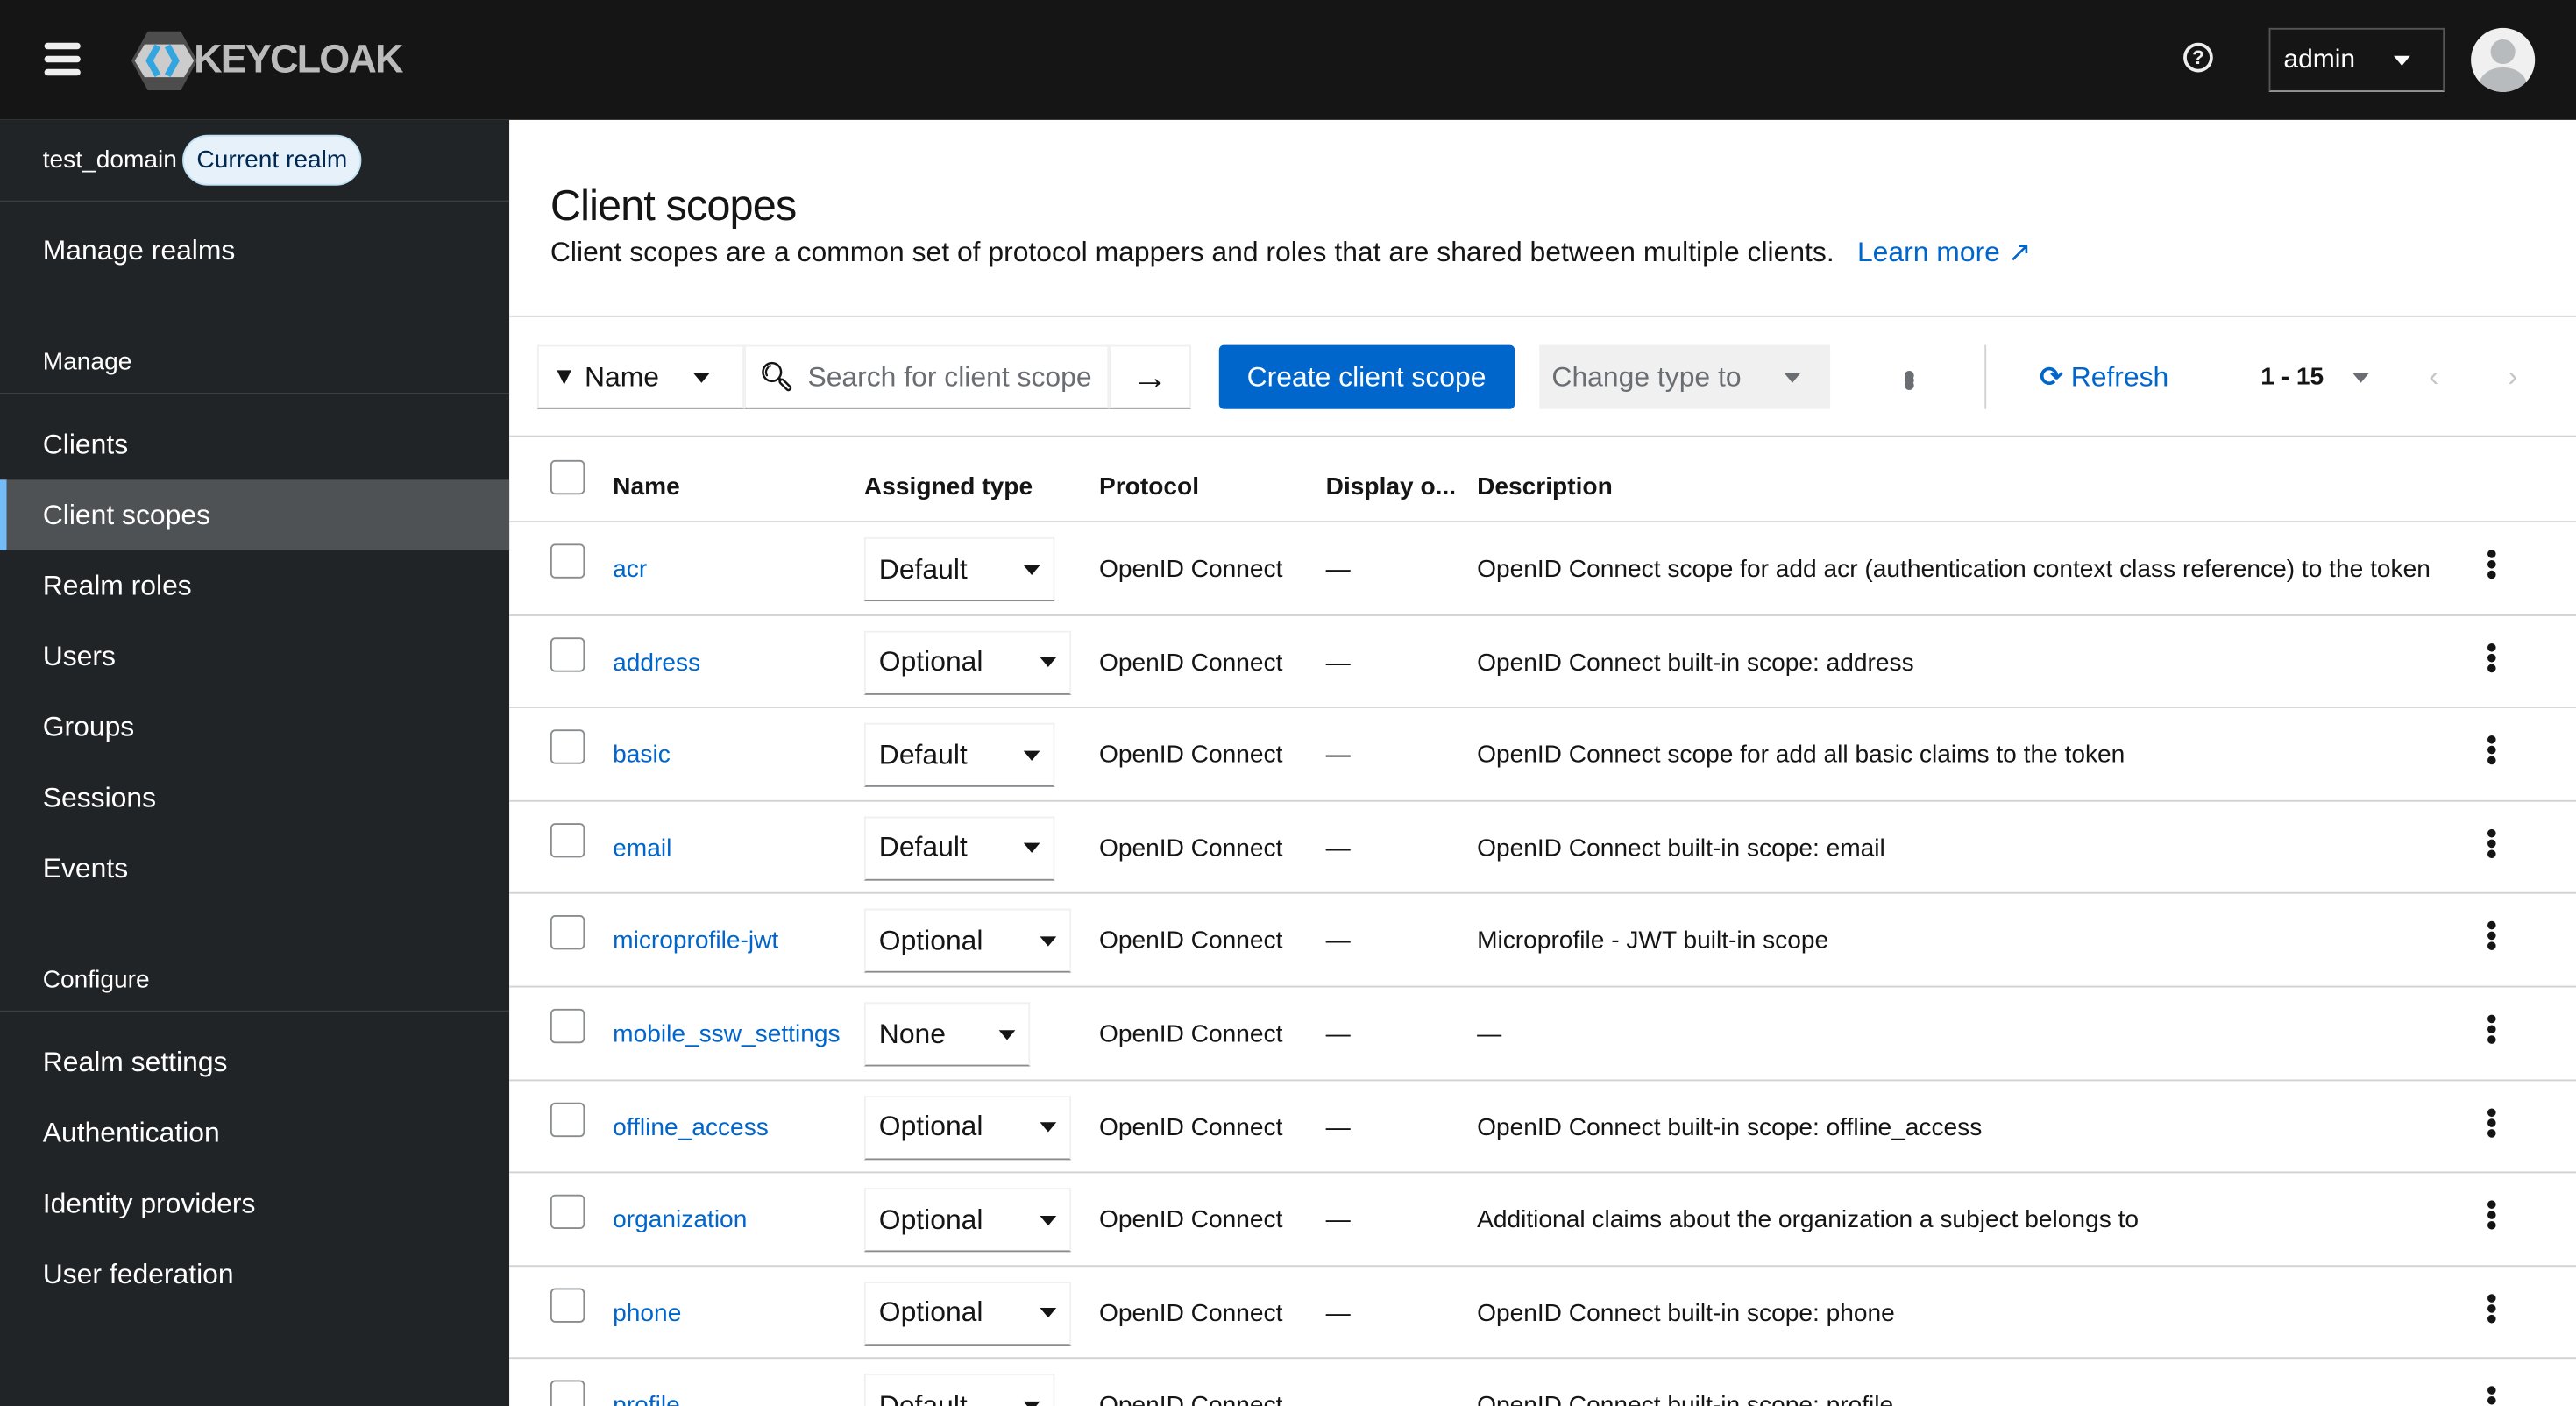 The image size is (2576, 1406). I want to click on column-header-protocol: Protocol, so click(1149, 486).